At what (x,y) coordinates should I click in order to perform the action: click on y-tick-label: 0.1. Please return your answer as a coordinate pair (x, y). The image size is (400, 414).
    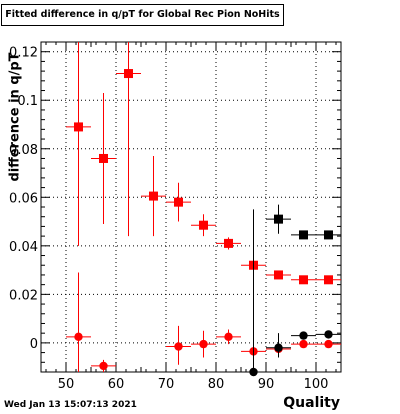
    Looking at the image, I should click on (27, 101).